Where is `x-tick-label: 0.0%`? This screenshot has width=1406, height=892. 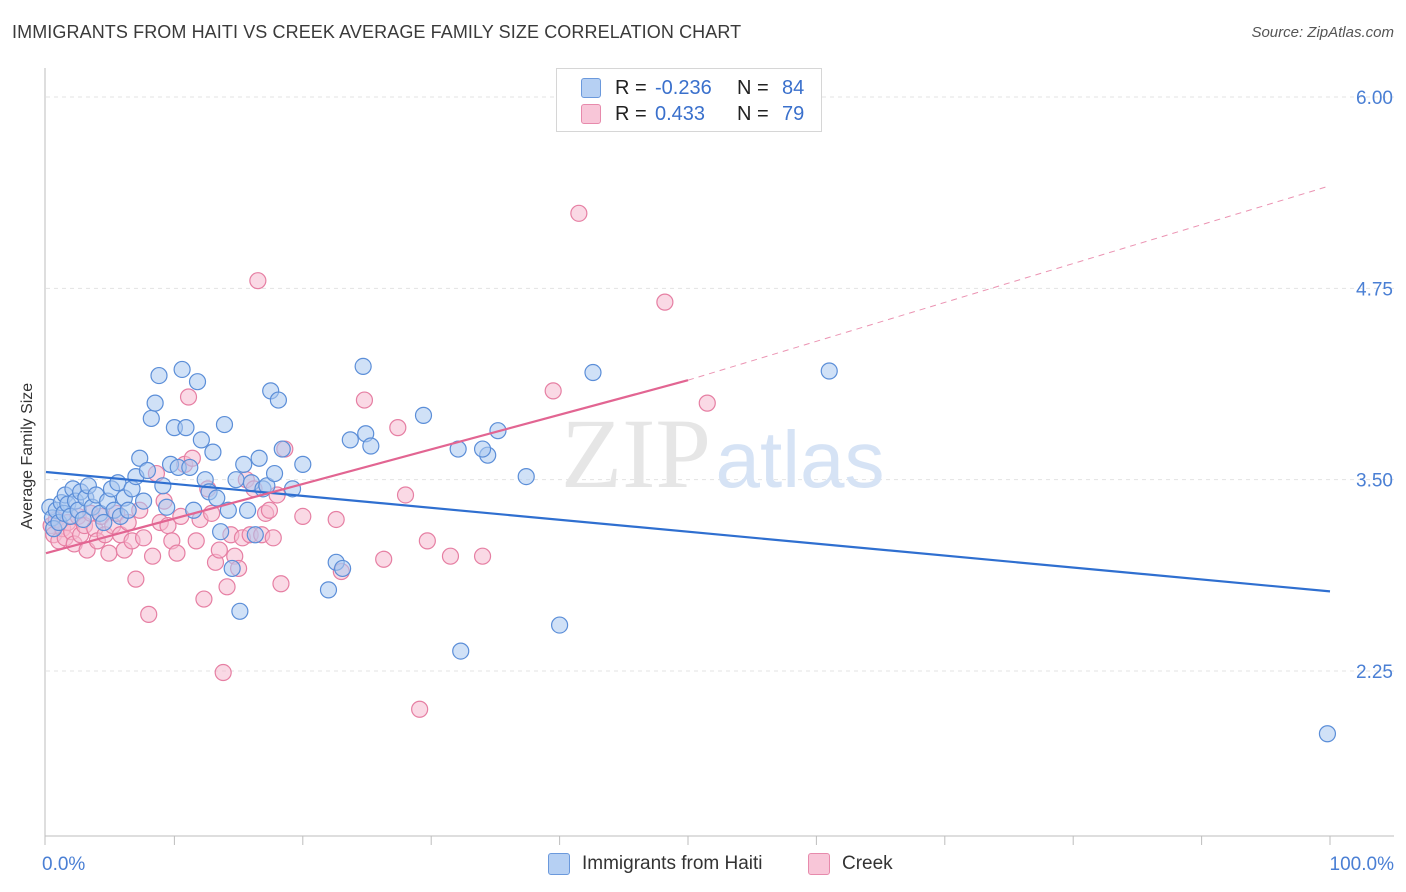
x-tick-label: 0.0% is located at coordinates (63, 864).